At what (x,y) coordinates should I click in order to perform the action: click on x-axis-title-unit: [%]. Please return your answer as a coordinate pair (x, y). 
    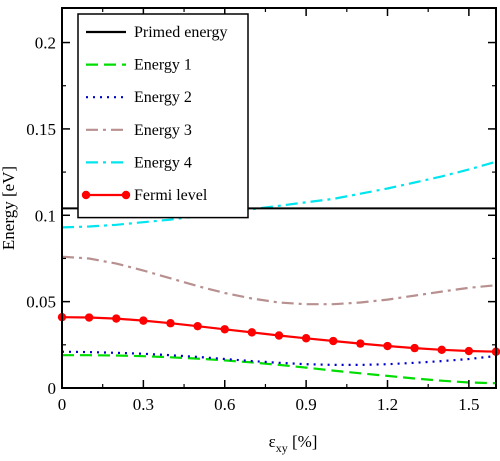
    Looking at the image, I should click on (303, 441).